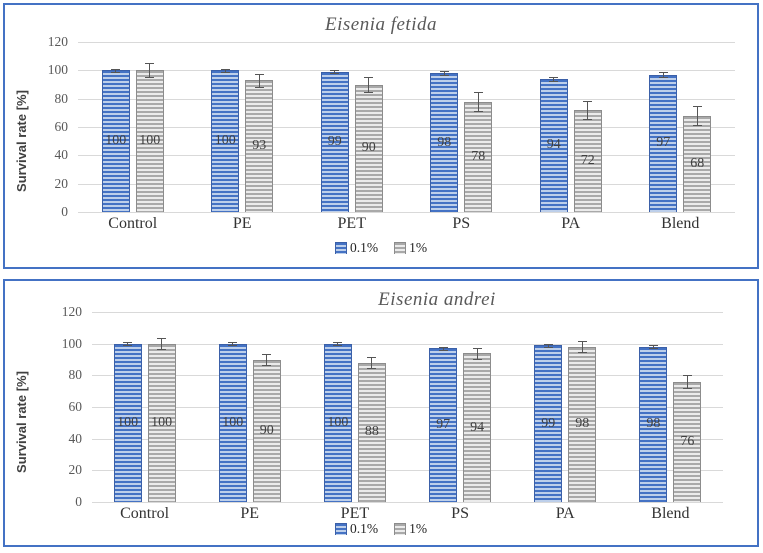  Describe the element at coordinates (371, 432) in the screenshot. I see `bar-value-label: 88` at that location.